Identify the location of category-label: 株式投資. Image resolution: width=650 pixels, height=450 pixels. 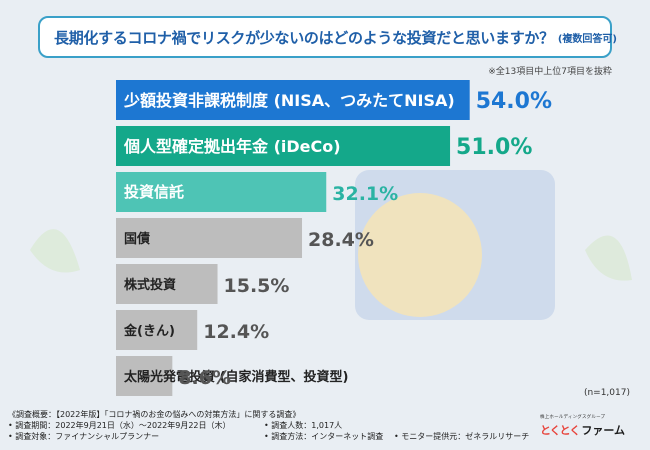
(150, 285).